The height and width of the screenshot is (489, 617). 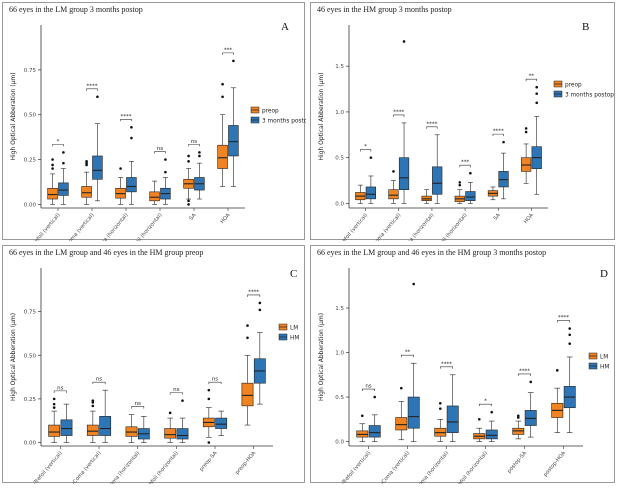 What do you see at coordinates (517, 462) in the screenshot?
I see `x-tick-label: postop-SA` at bounding box center [517, 462].